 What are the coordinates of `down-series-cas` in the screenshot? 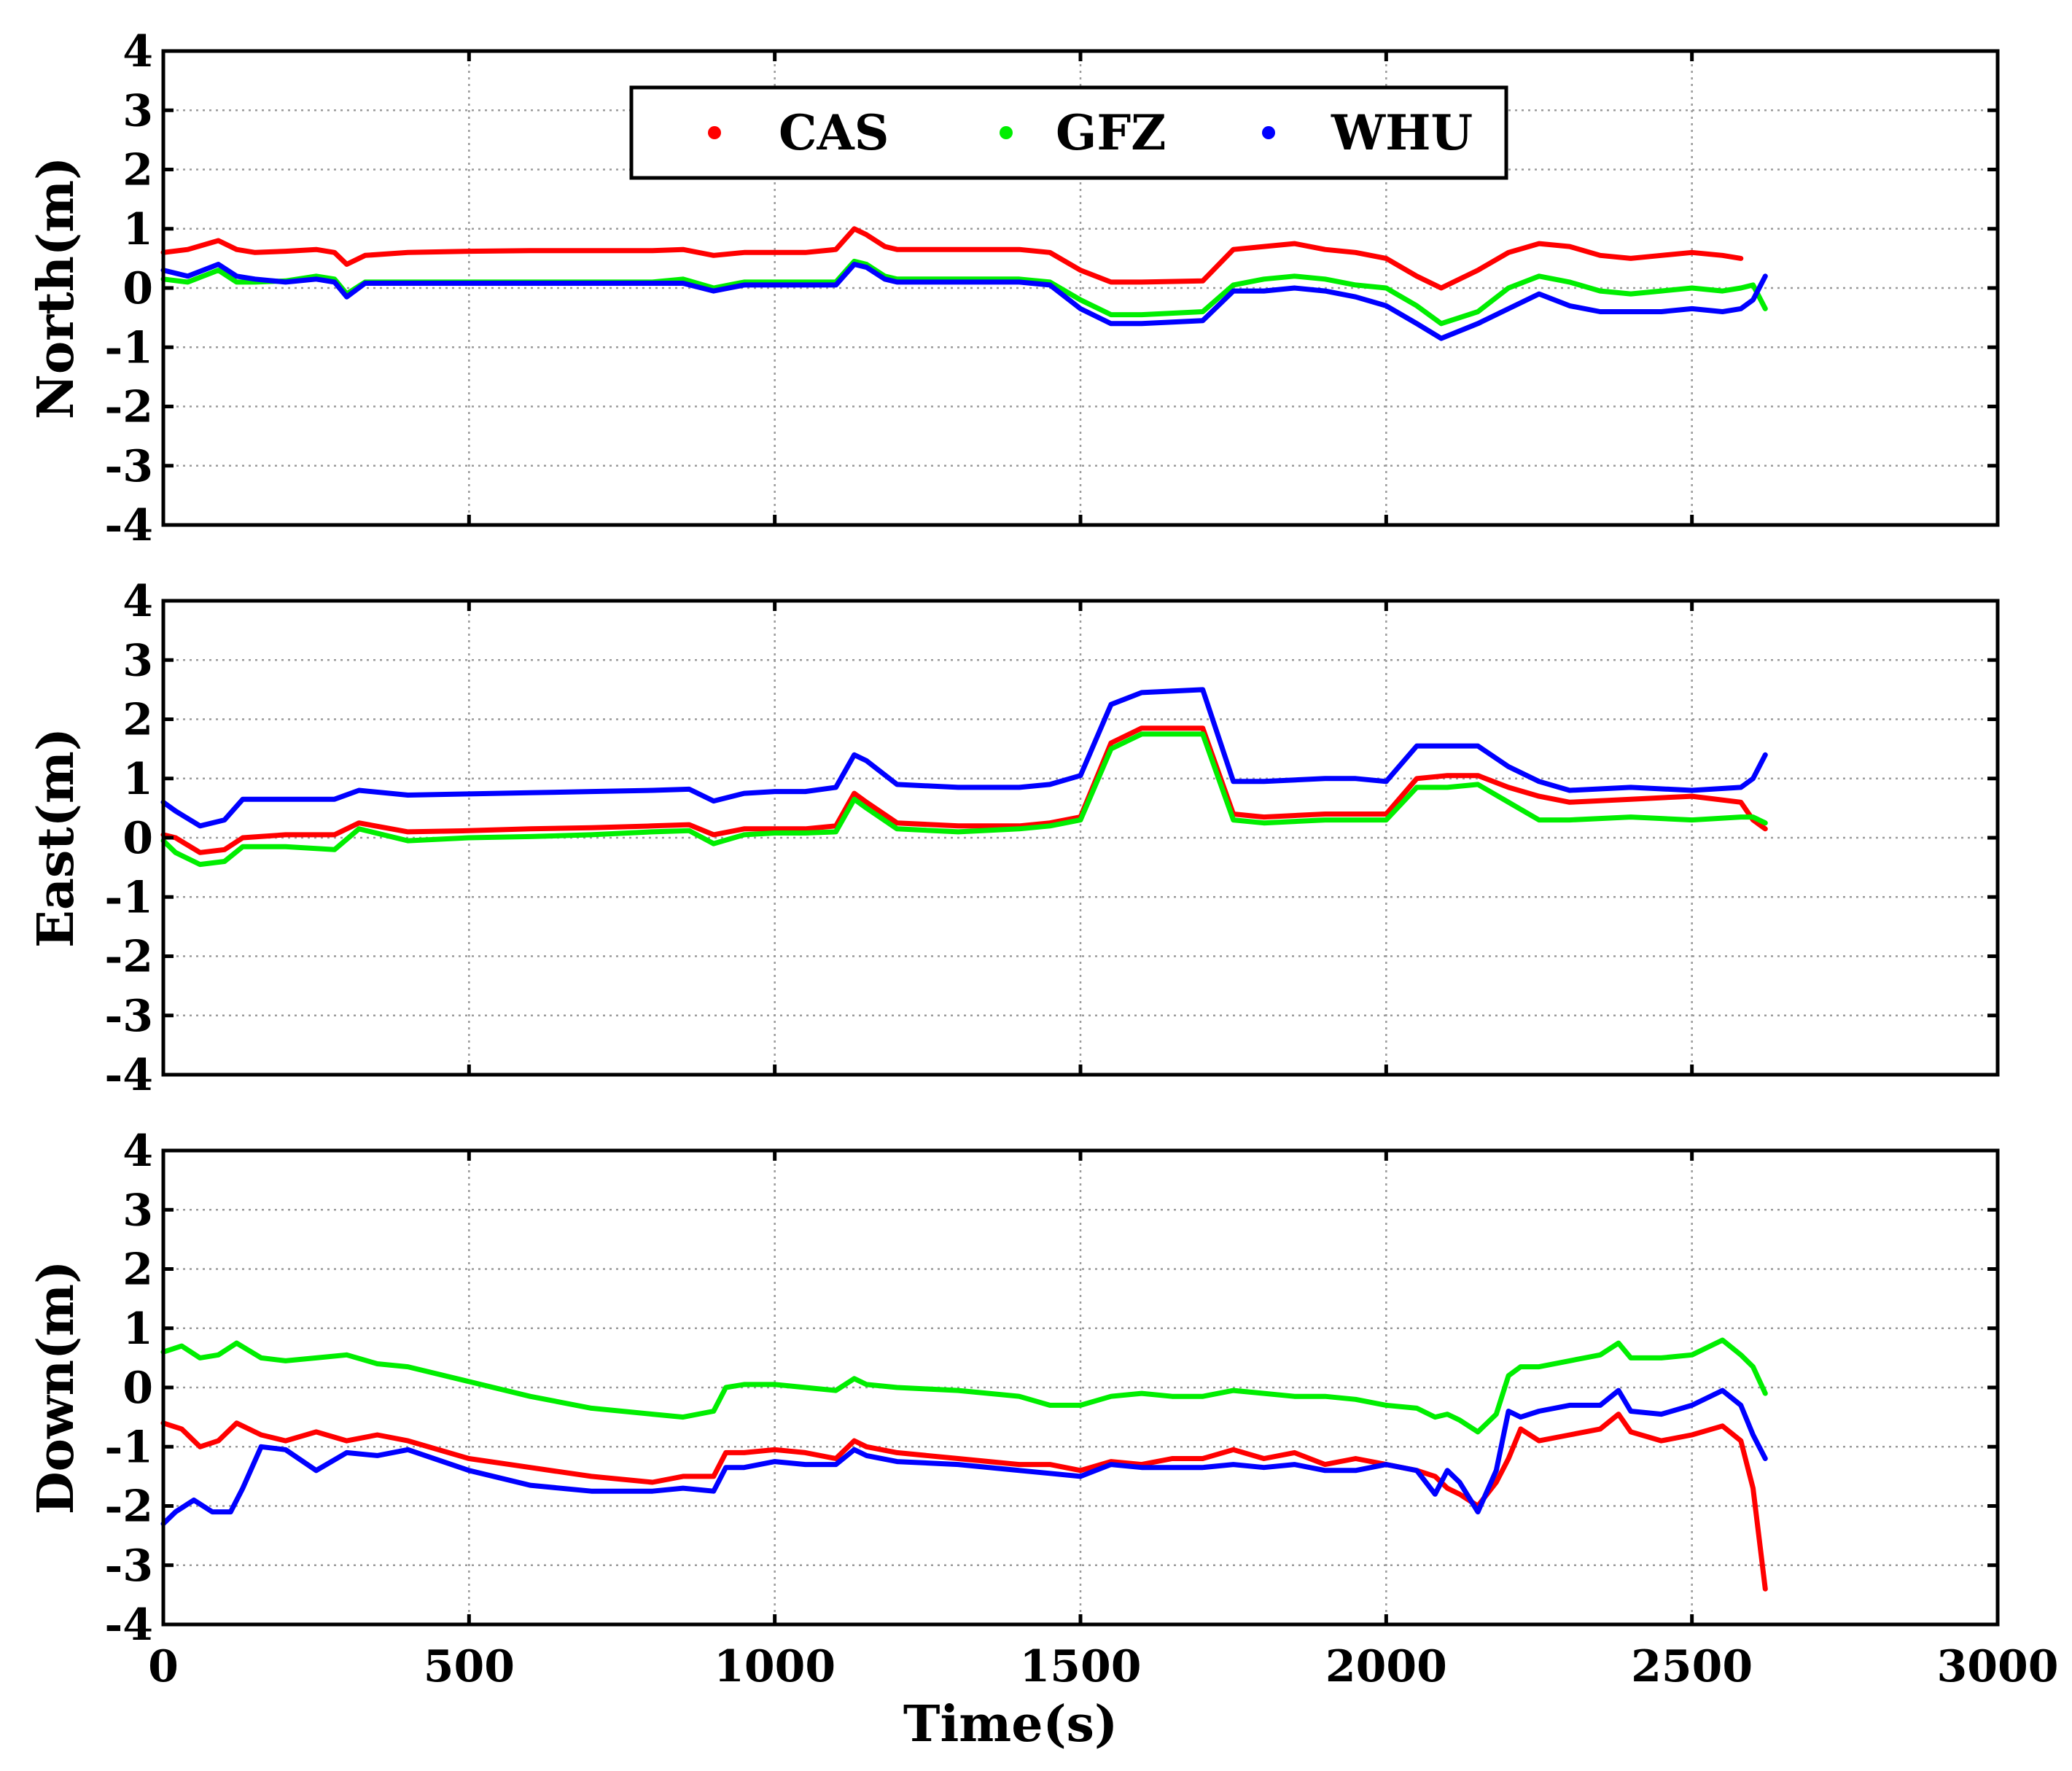 It's located at (964, 1502).